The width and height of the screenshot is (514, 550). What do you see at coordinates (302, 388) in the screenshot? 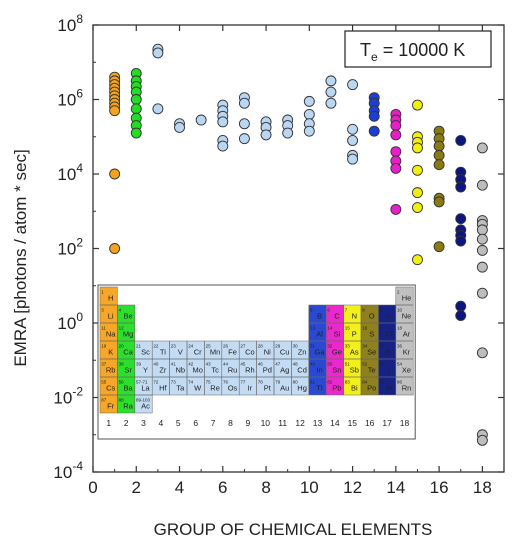
I see `inset-element-symbol: Hg` at bounding box center [302, 388].